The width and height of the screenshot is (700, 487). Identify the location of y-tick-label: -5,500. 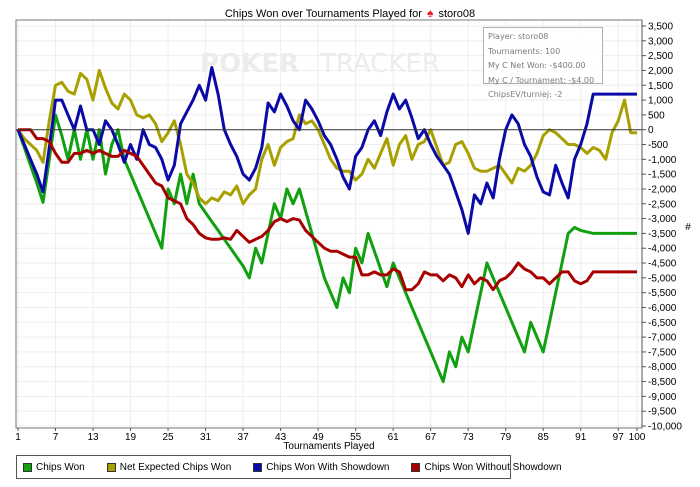
(662, 293).